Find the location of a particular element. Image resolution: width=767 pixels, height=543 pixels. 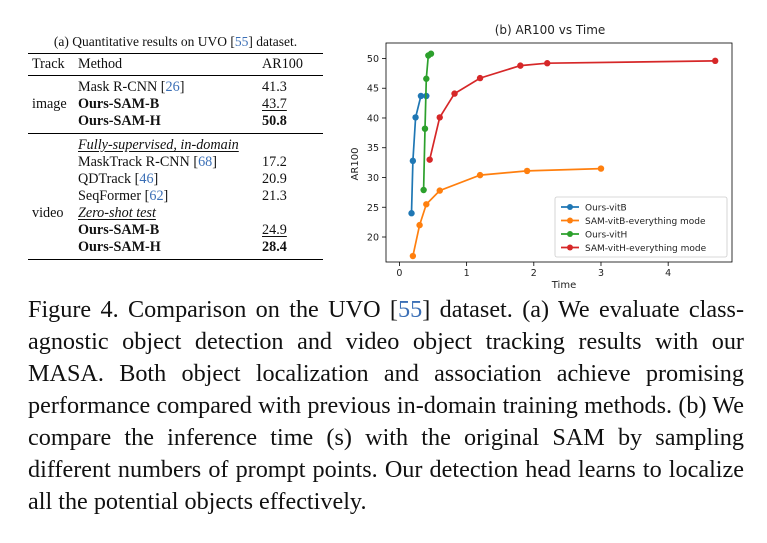

ar-value: 50.8 is located at coordinates (274, 121).